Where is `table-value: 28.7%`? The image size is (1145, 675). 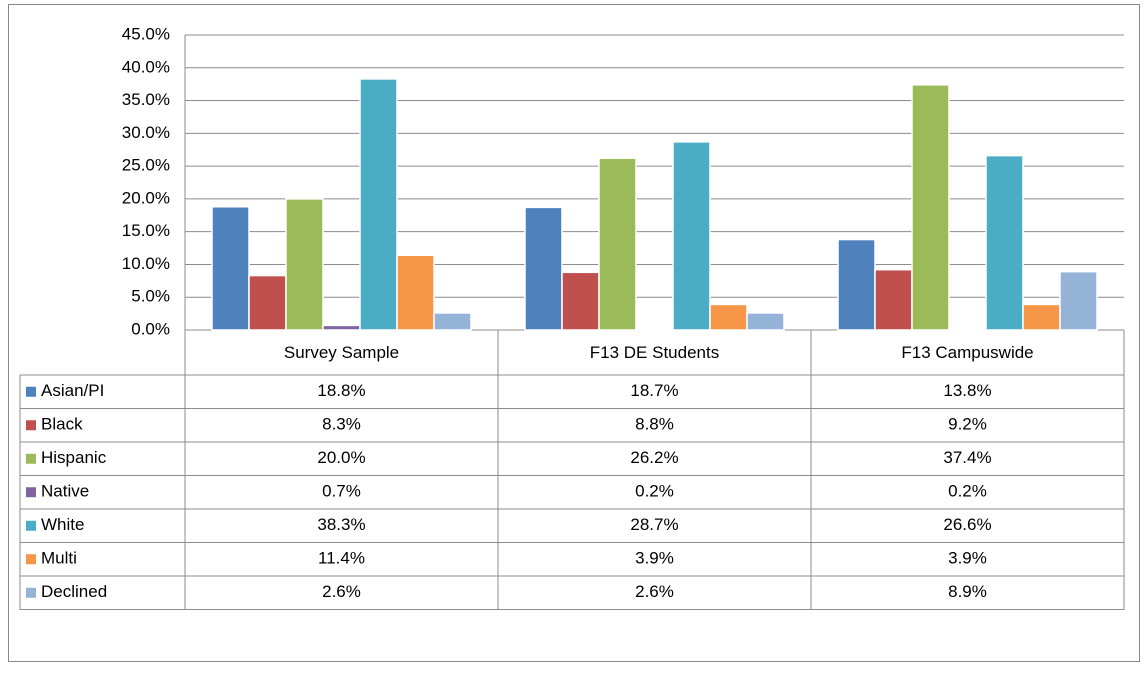 table-value: 28.7% is located at coordinates (654, 524).